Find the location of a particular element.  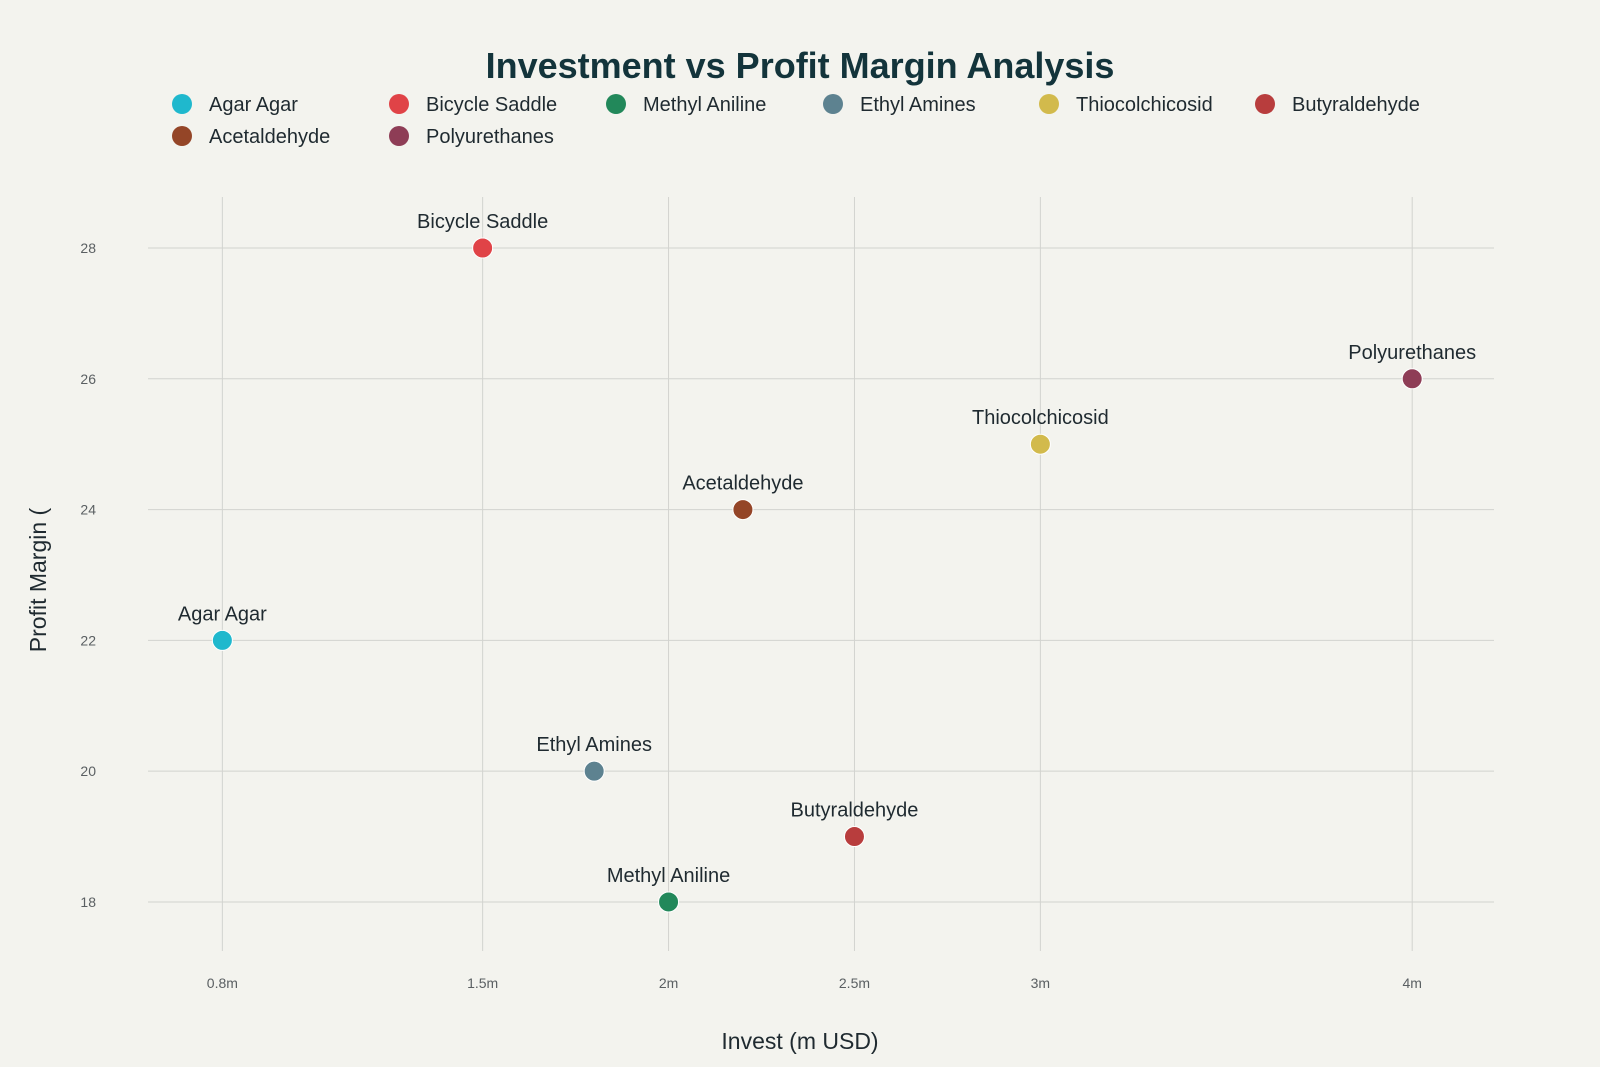

x-tick-label: 3m is located at coordinates (1040, 983).